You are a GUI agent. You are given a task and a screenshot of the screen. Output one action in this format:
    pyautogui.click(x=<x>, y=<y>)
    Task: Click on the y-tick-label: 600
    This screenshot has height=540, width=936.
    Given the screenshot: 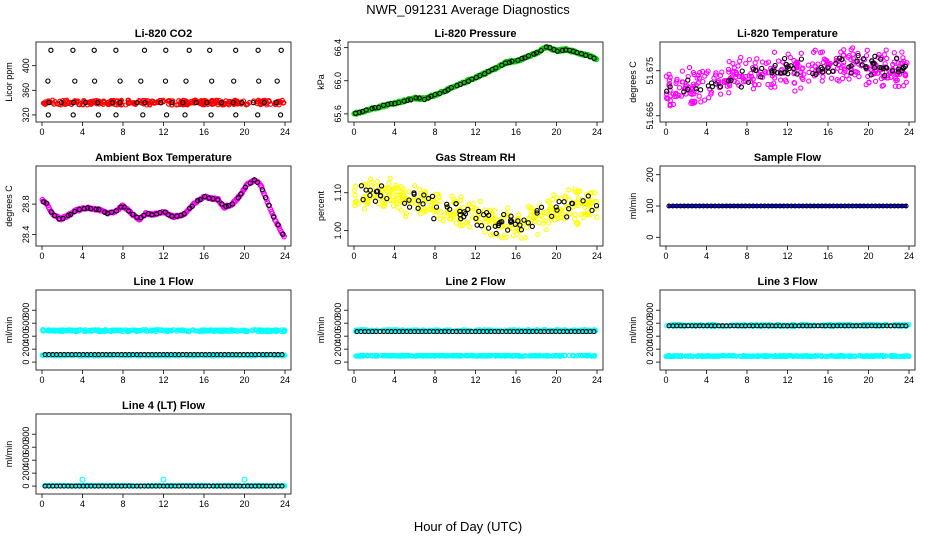 What is the action you would take?
    pyautogui.click(x=26, y=447)
    